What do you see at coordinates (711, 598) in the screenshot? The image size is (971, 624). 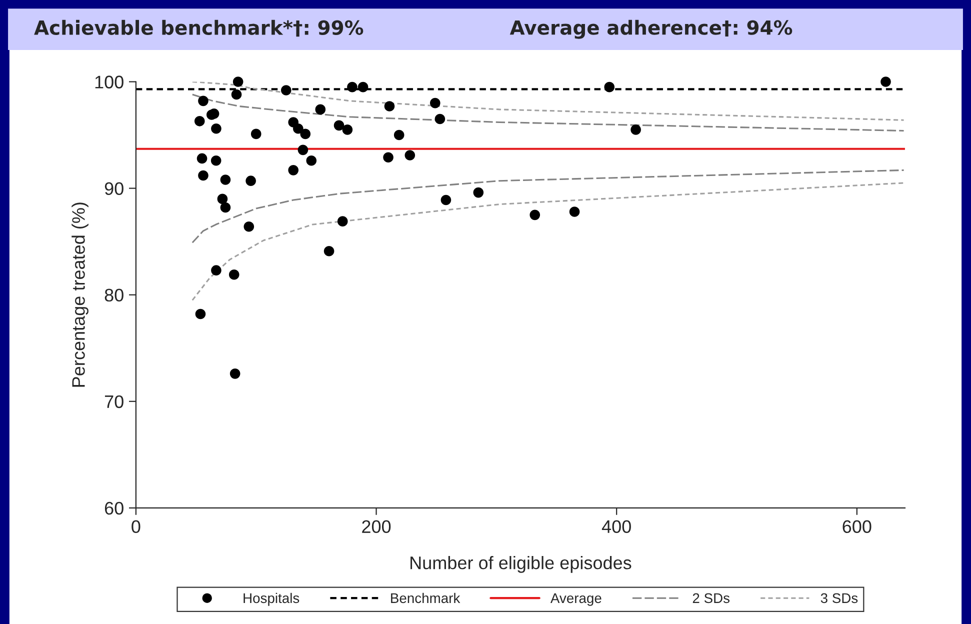 I see `legend-label: 2 SDs` at bounding box center [711, 598].